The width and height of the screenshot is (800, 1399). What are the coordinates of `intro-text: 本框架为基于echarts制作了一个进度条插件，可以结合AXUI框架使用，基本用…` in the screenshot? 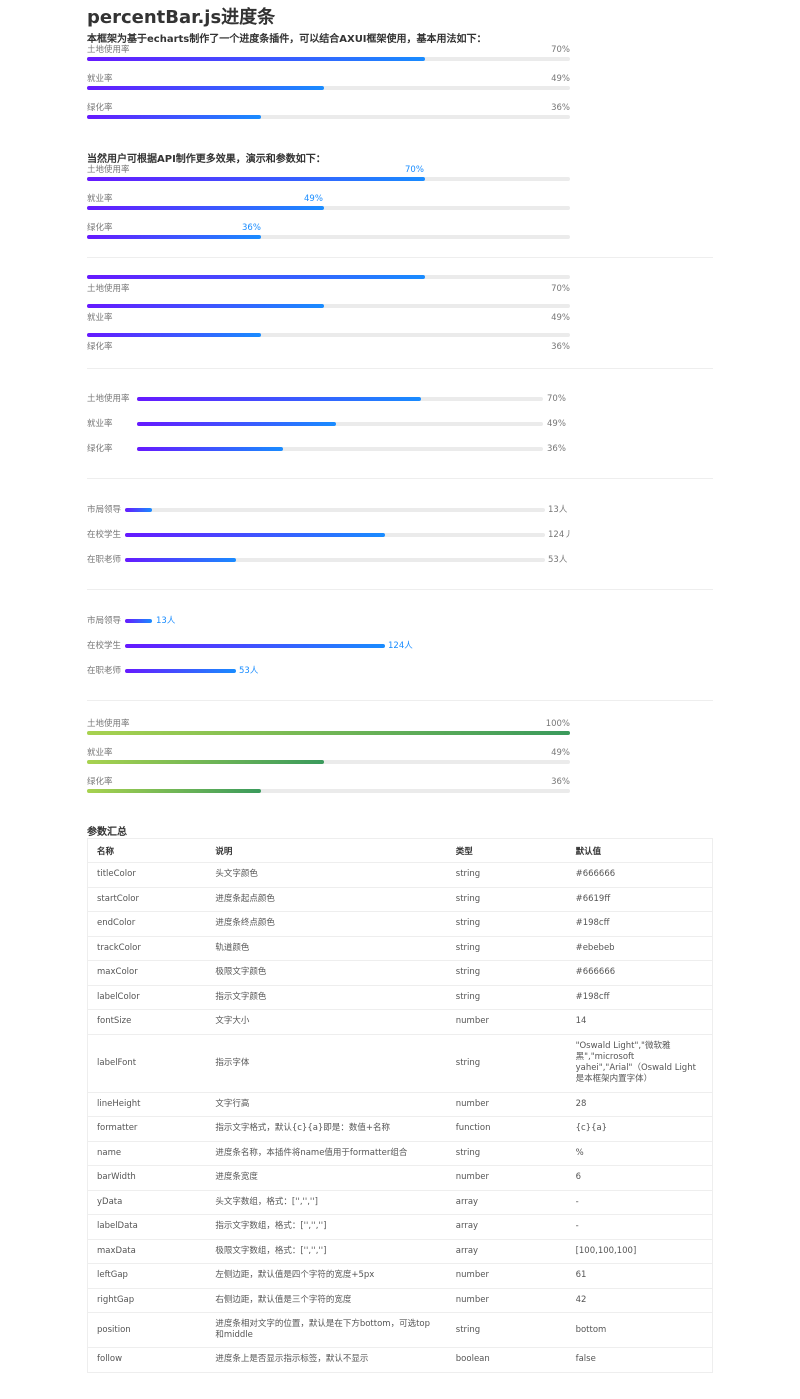 It's located at (287, 39).